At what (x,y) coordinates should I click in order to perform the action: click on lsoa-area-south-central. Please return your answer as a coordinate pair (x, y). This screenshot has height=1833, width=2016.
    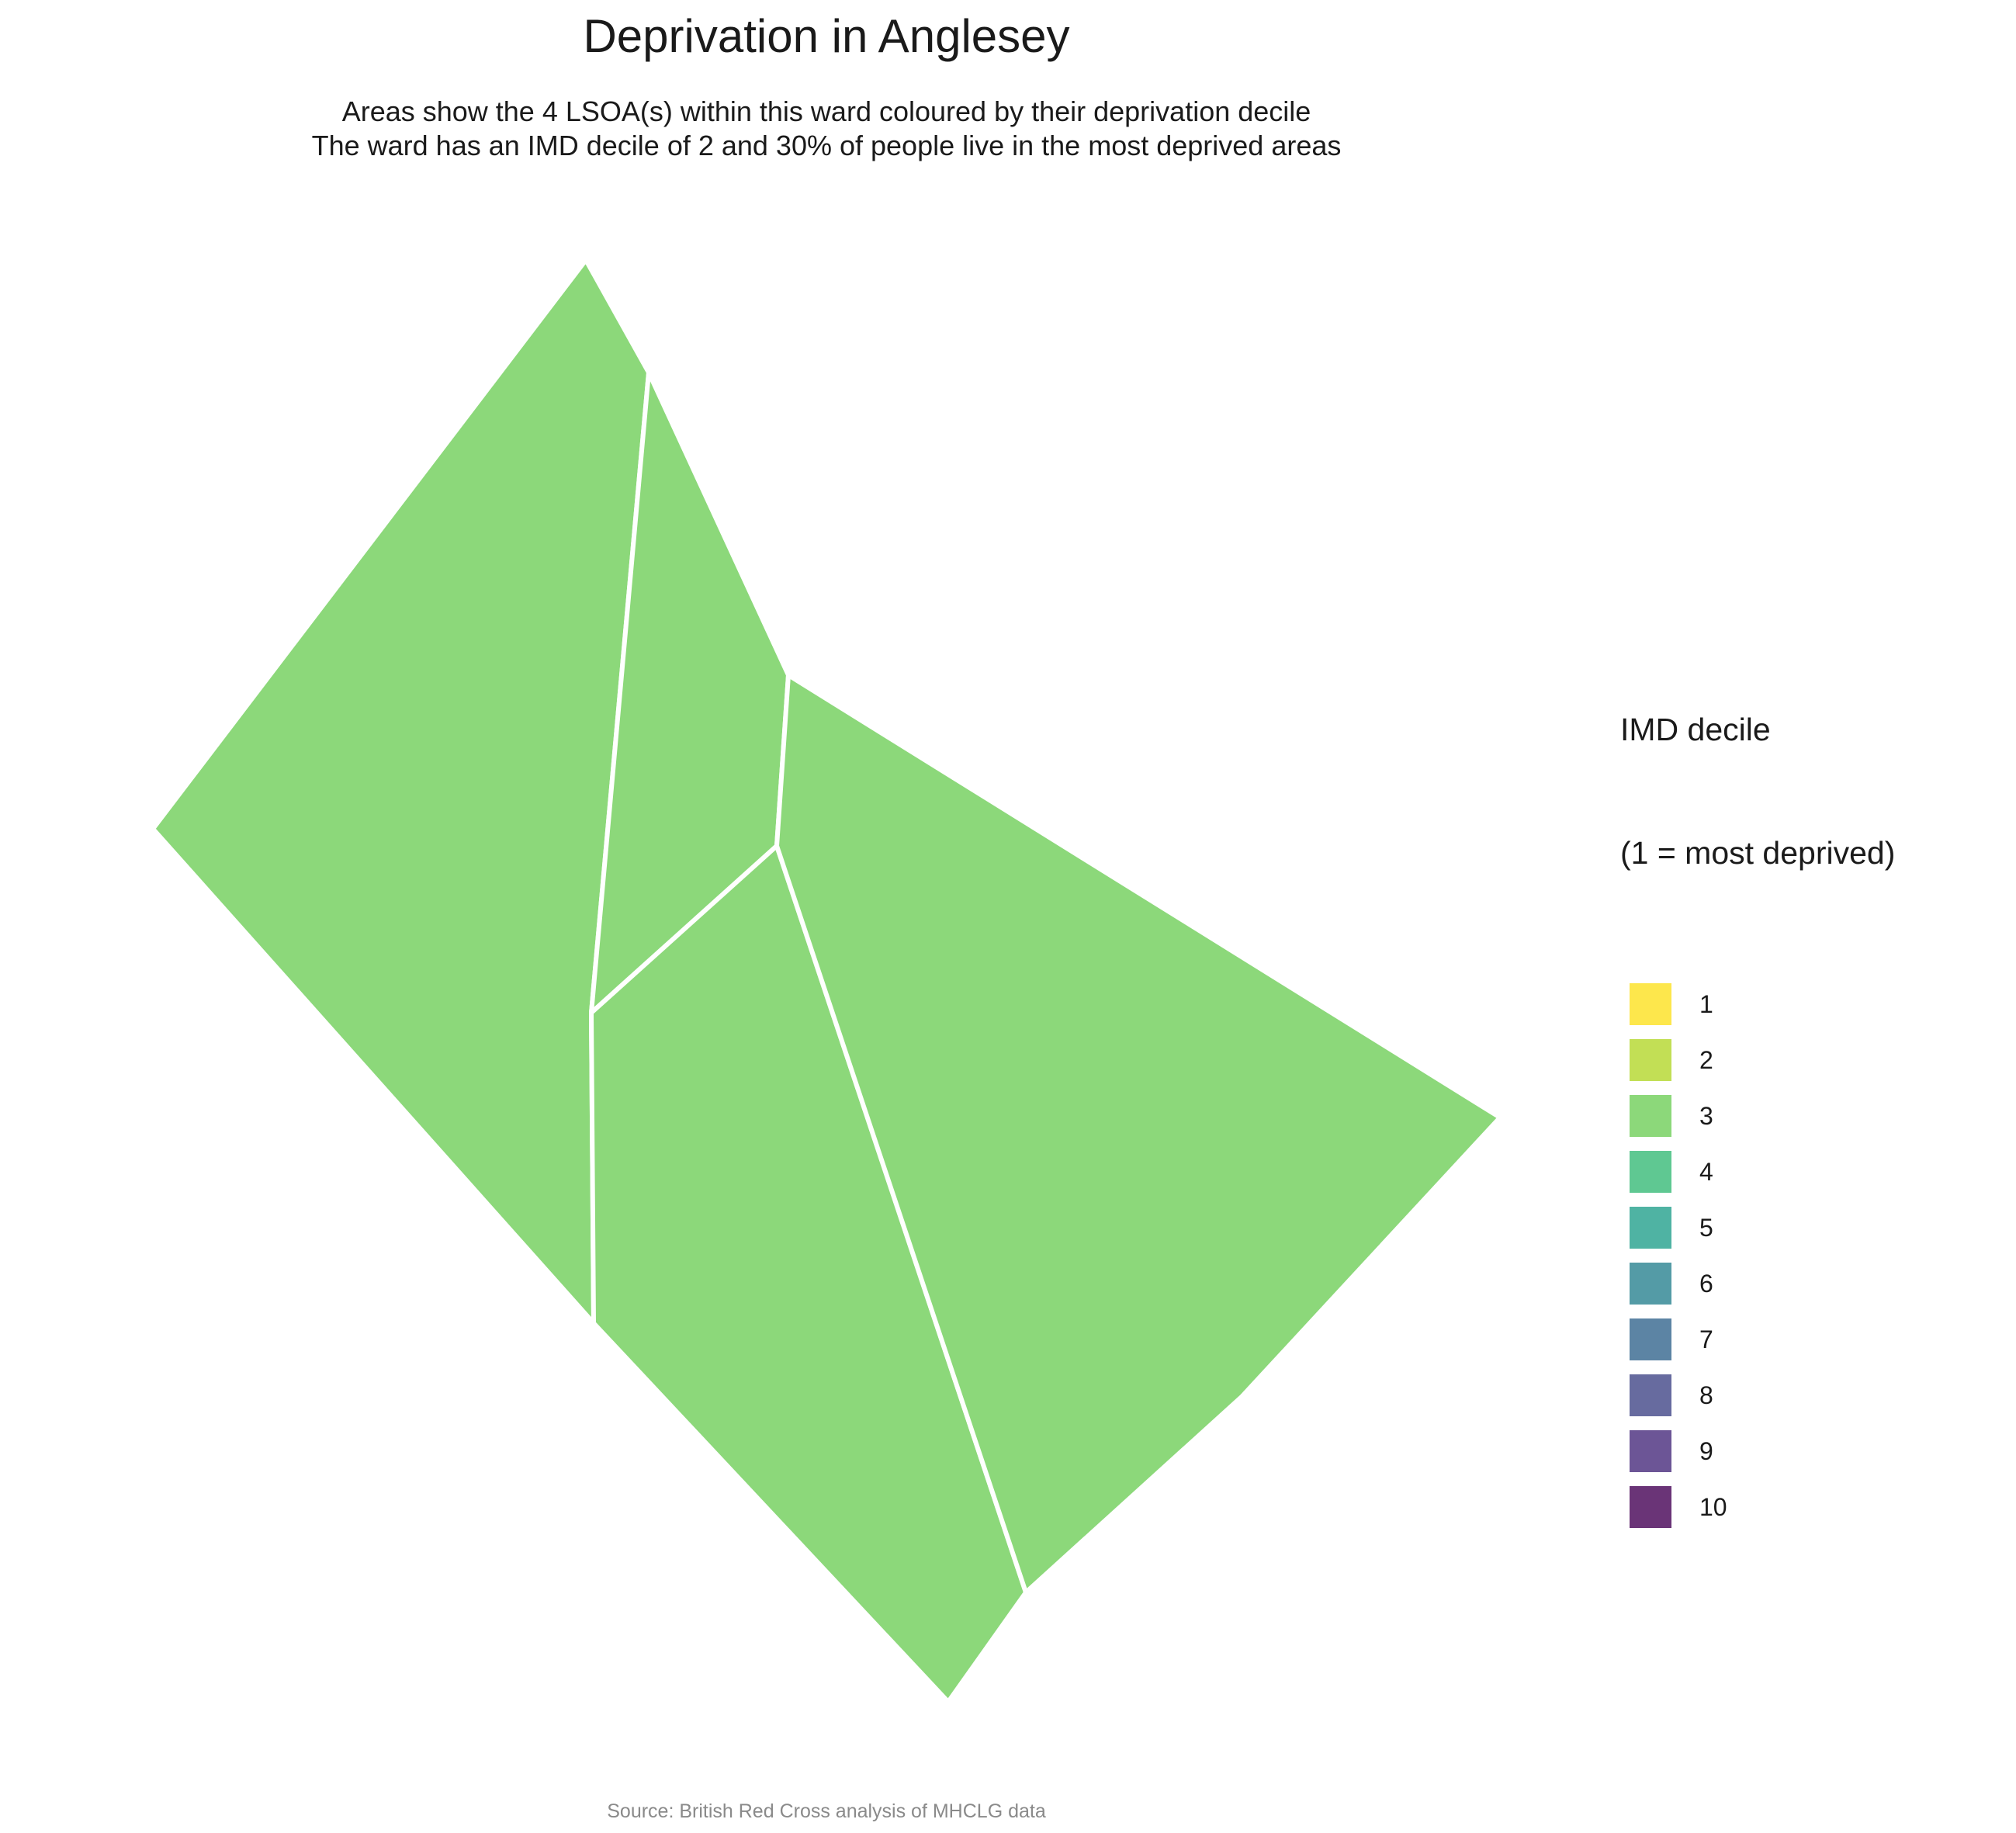
    Looking at the image, I should click on (808, 1274).